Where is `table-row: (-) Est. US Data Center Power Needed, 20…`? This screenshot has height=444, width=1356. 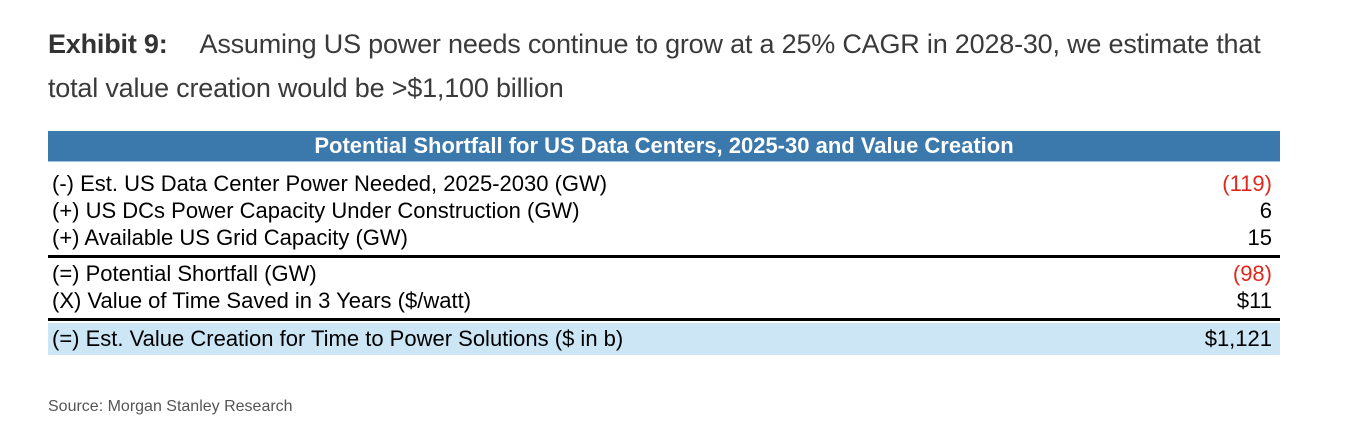 table-row: (-) Est. US Data Center Power Needed, 20… is located at coordinates (664, 183).